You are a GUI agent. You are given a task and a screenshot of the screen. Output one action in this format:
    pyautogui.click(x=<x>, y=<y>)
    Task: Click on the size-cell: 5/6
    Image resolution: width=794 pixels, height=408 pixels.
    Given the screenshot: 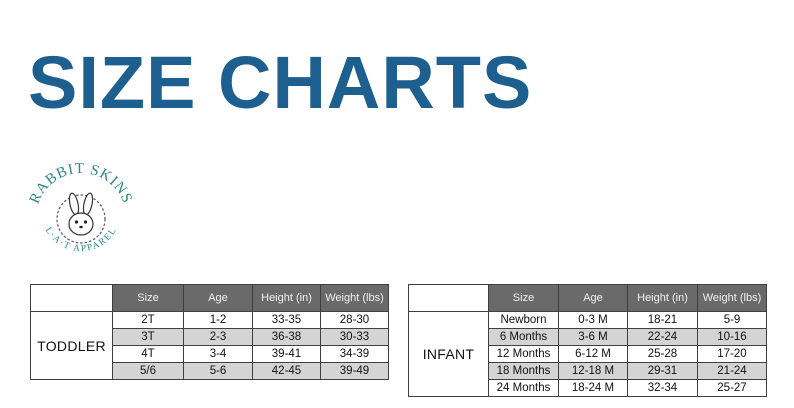 What is the action you would take?
    pyautogui.click(x=148, y=371)
    